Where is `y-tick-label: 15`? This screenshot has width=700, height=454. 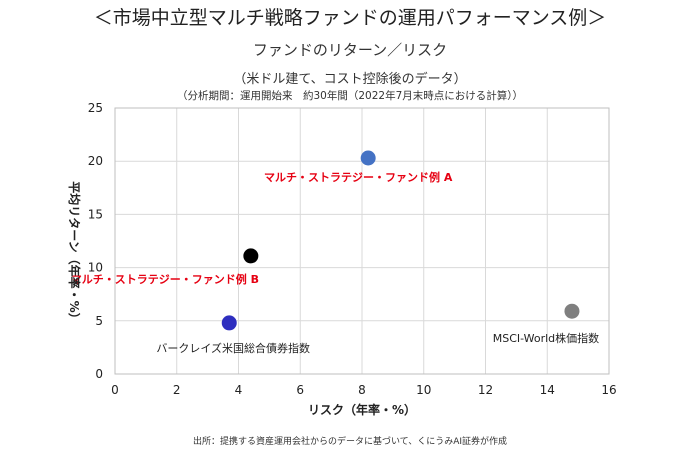
y-tick-label: 15 is located at coordinates (95, 214).